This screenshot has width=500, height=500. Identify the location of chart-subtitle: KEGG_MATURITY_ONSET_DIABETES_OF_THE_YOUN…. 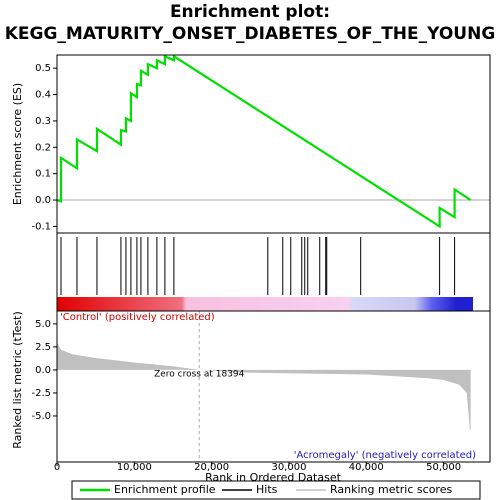
(250, 34).